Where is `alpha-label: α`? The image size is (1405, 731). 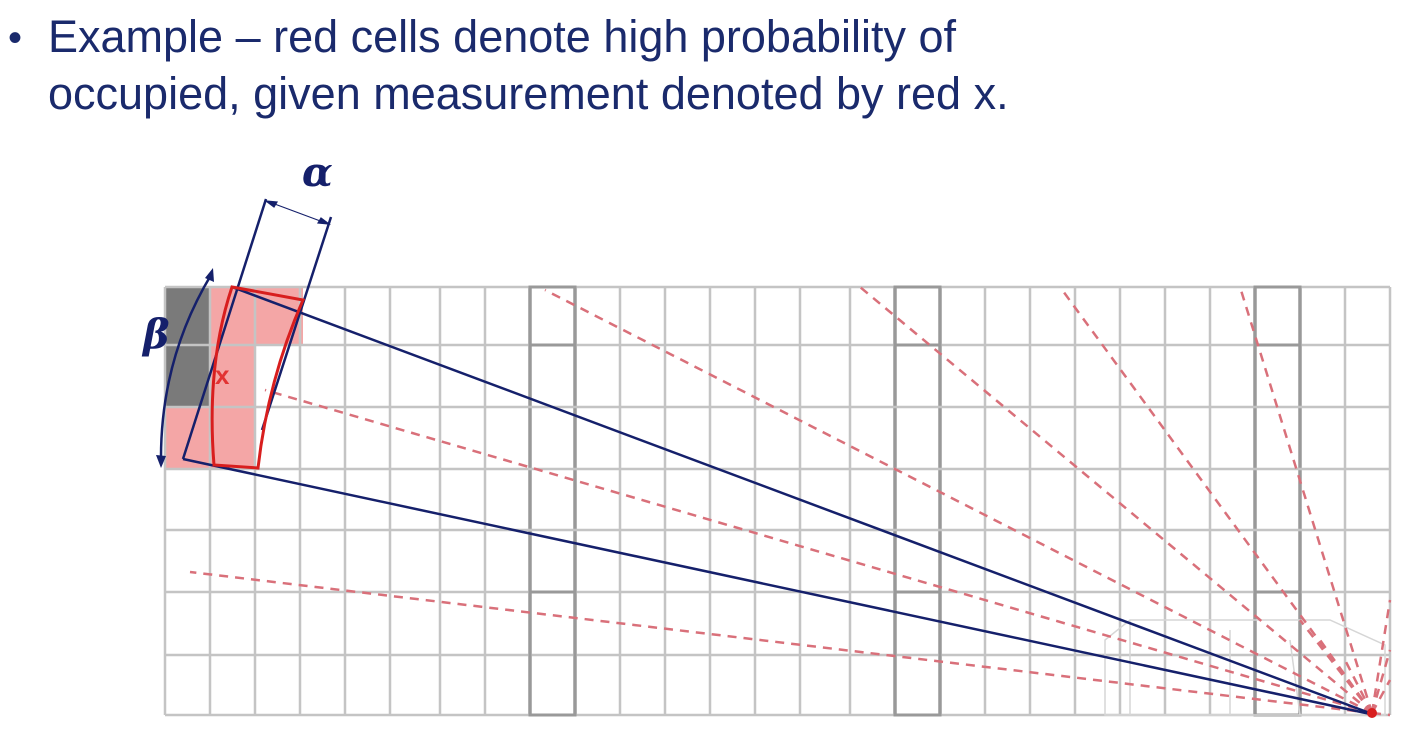
alpha-label: α is located at coordinates (317, 172).